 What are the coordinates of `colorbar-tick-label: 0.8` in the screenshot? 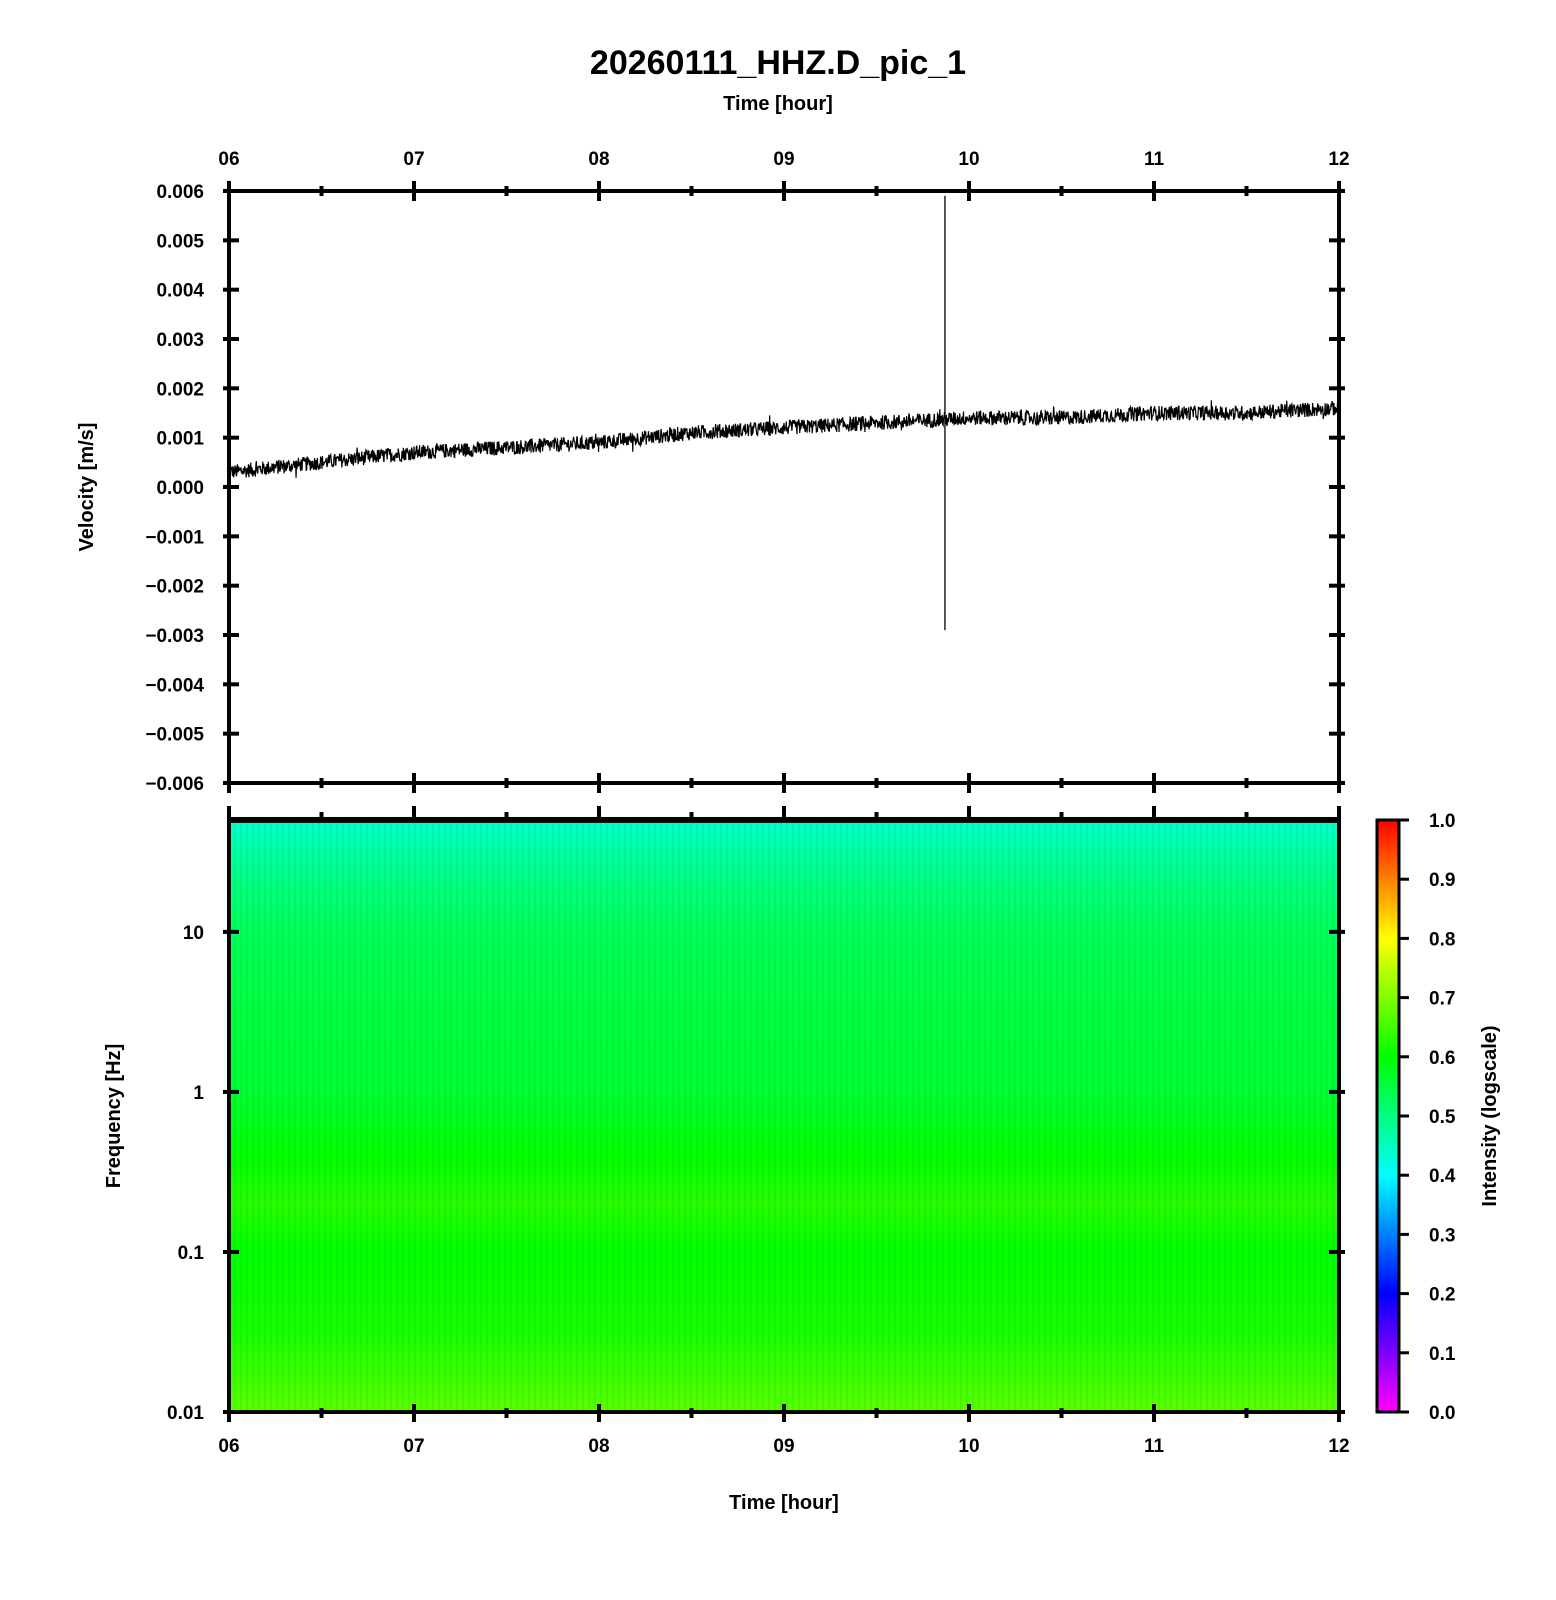 It's located at (1442, 939).